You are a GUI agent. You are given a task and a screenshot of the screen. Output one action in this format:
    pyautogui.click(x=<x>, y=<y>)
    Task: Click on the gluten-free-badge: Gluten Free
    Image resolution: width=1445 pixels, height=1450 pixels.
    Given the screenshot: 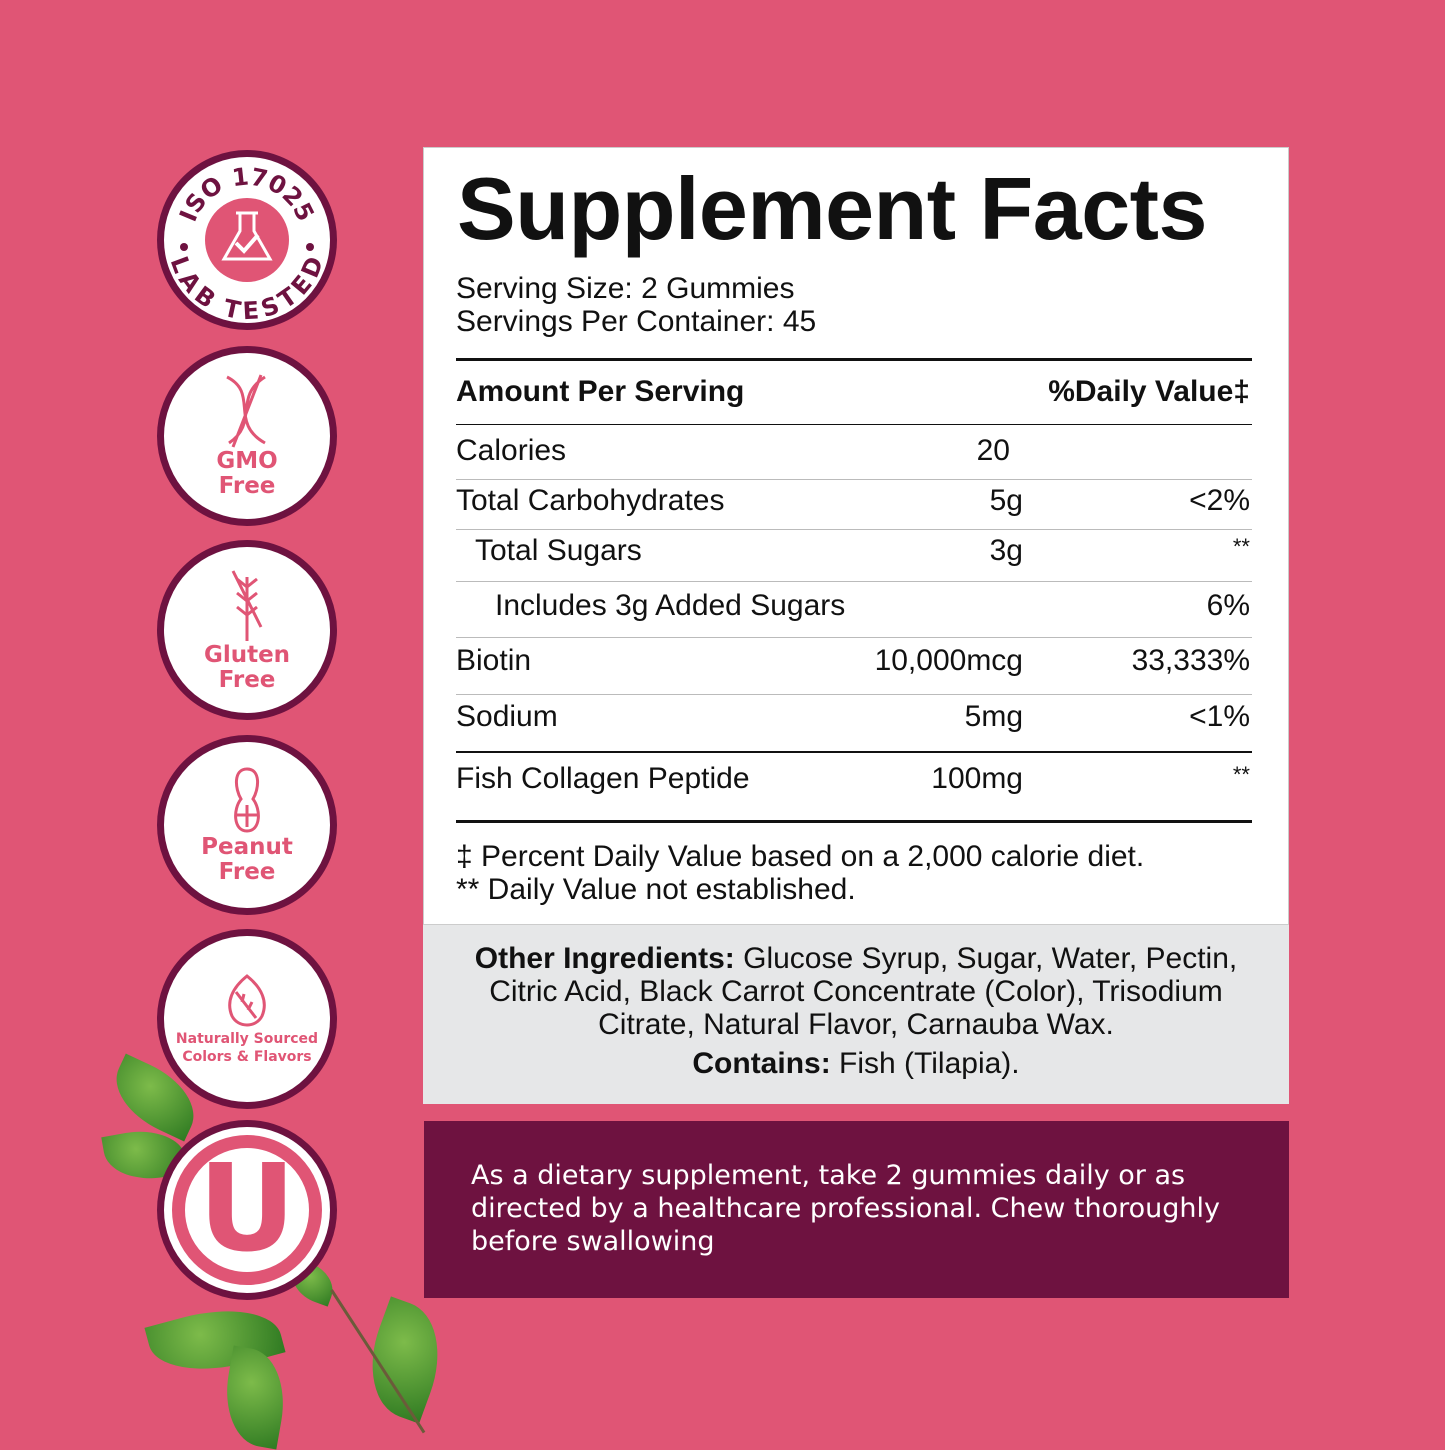 What is the action you would take?
    pyautogui.click(x=247, y=630)
    